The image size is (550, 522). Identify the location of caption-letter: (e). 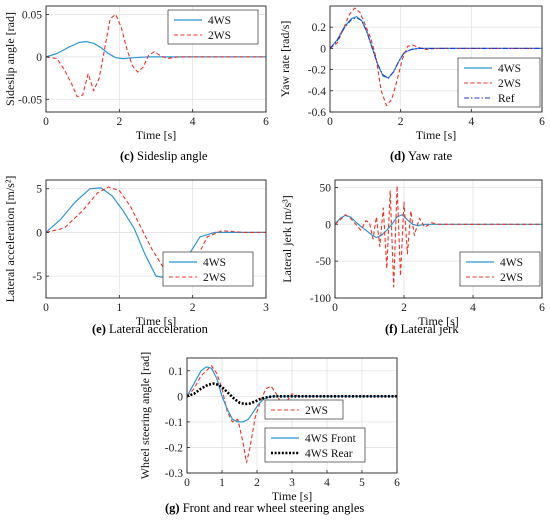
(99, 329).